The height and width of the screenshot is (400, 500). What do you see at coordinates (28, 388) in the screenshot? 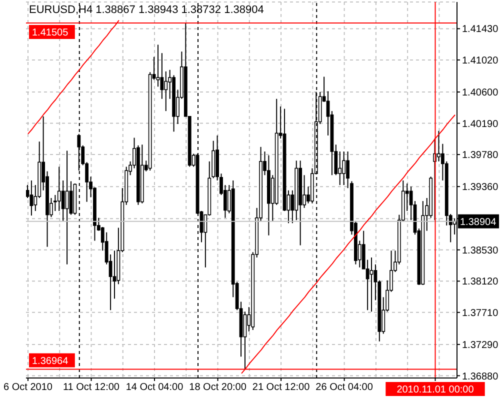
I see `x-tick-label: 6 Oct 2010` at bounding box center [28, 388].